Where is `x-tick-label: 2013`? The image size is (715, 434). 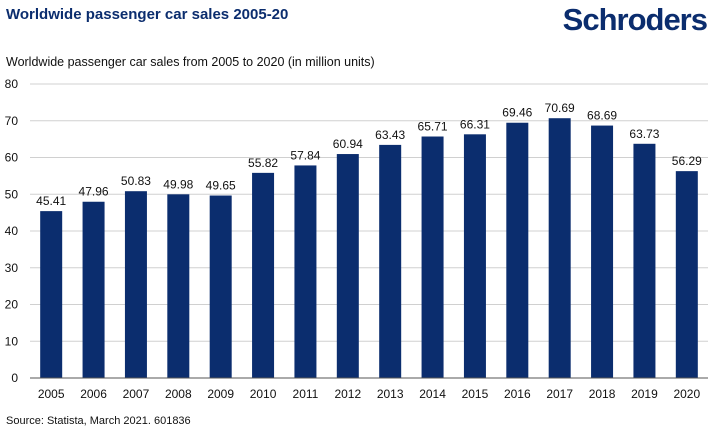
x-tick-label: 2013 is located at coordinates (390, 394).